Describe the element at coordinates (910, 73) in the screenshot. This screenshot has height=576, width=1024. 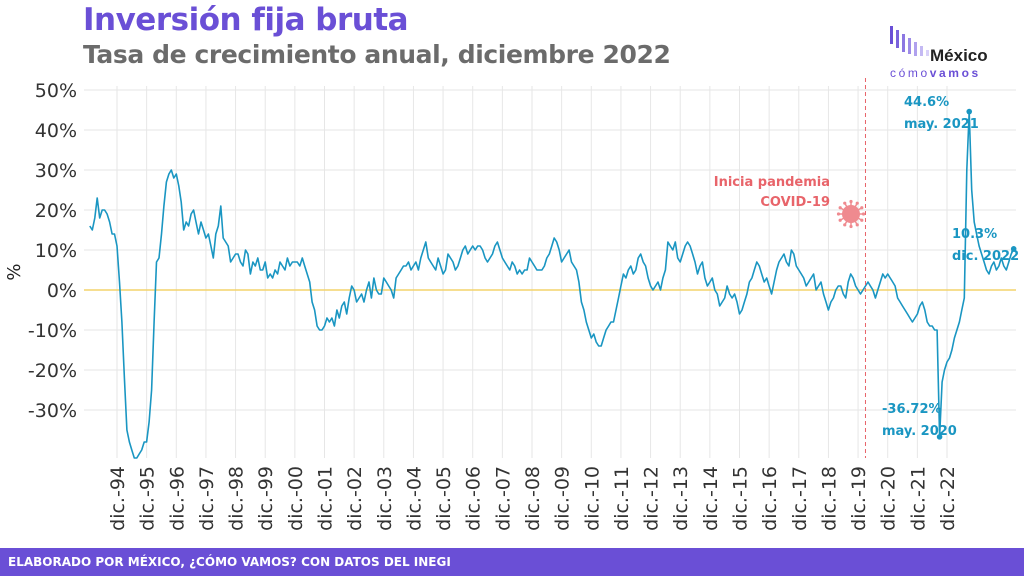
I see `logo-sub-como: cómo` at that location.